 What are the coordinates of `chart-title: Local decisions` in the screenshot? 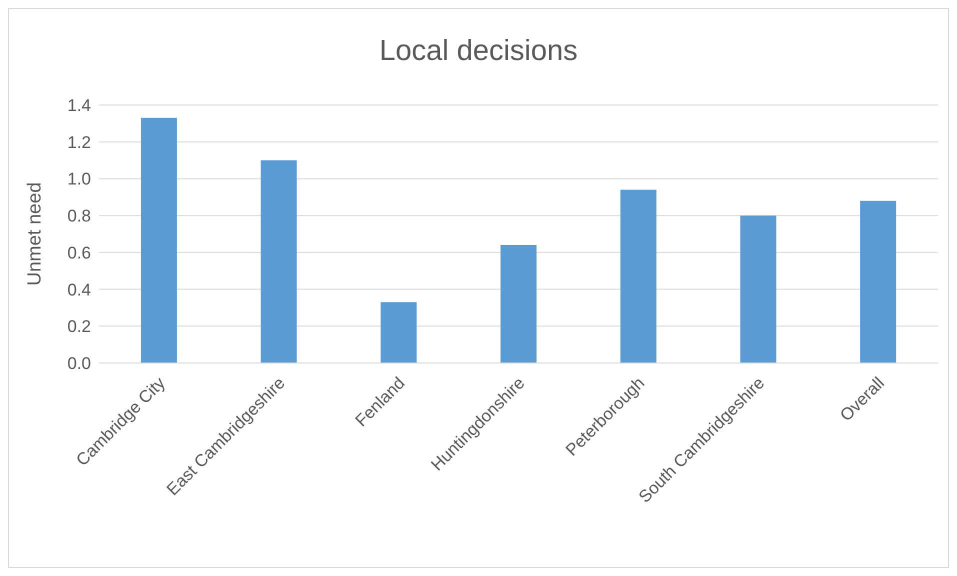 It's located at (478, 51).